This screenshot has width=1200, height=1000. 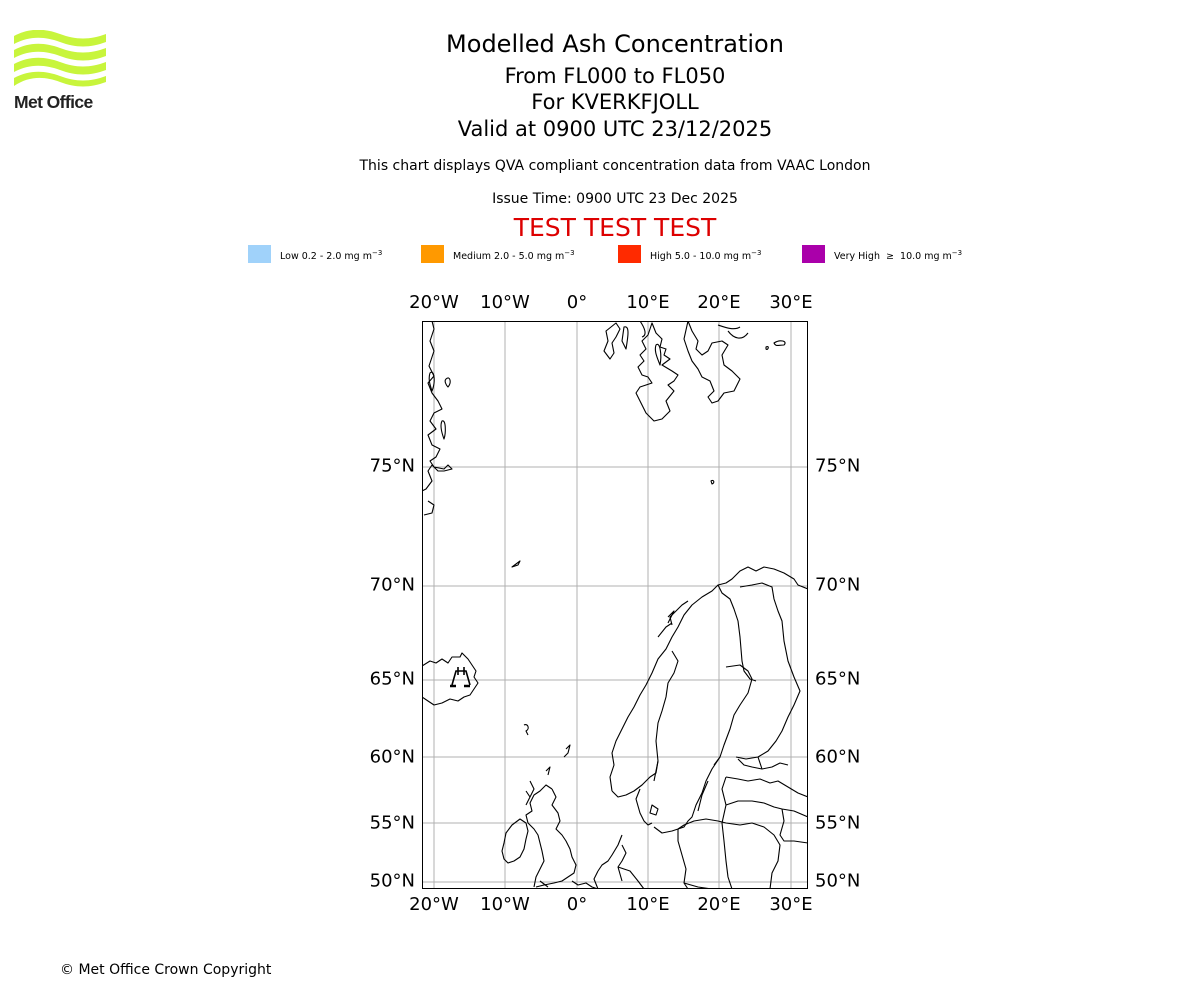 I want to click on lat-tick-left-65n: 65°N, so click(x=392, y=679).